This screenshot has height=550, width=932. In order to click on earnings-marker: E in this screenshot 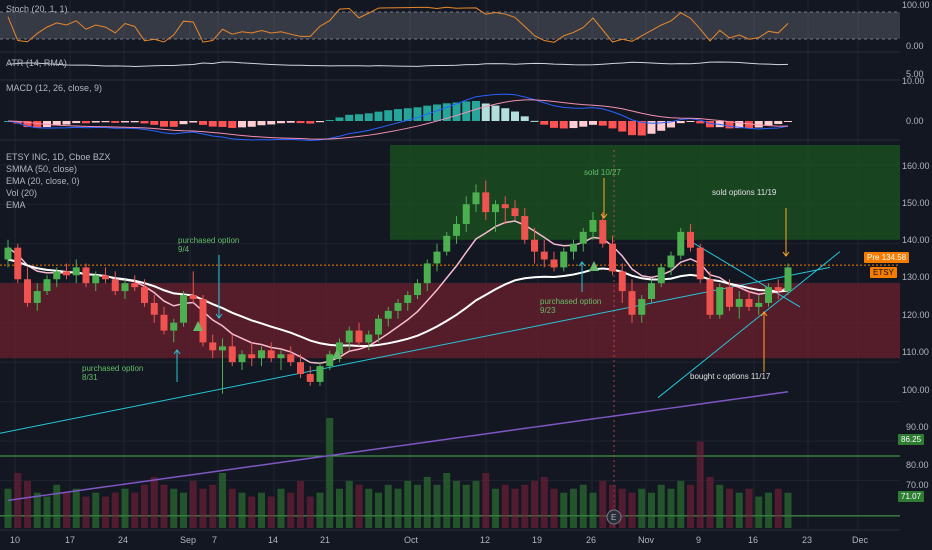, I will do `click(614, 517)`.